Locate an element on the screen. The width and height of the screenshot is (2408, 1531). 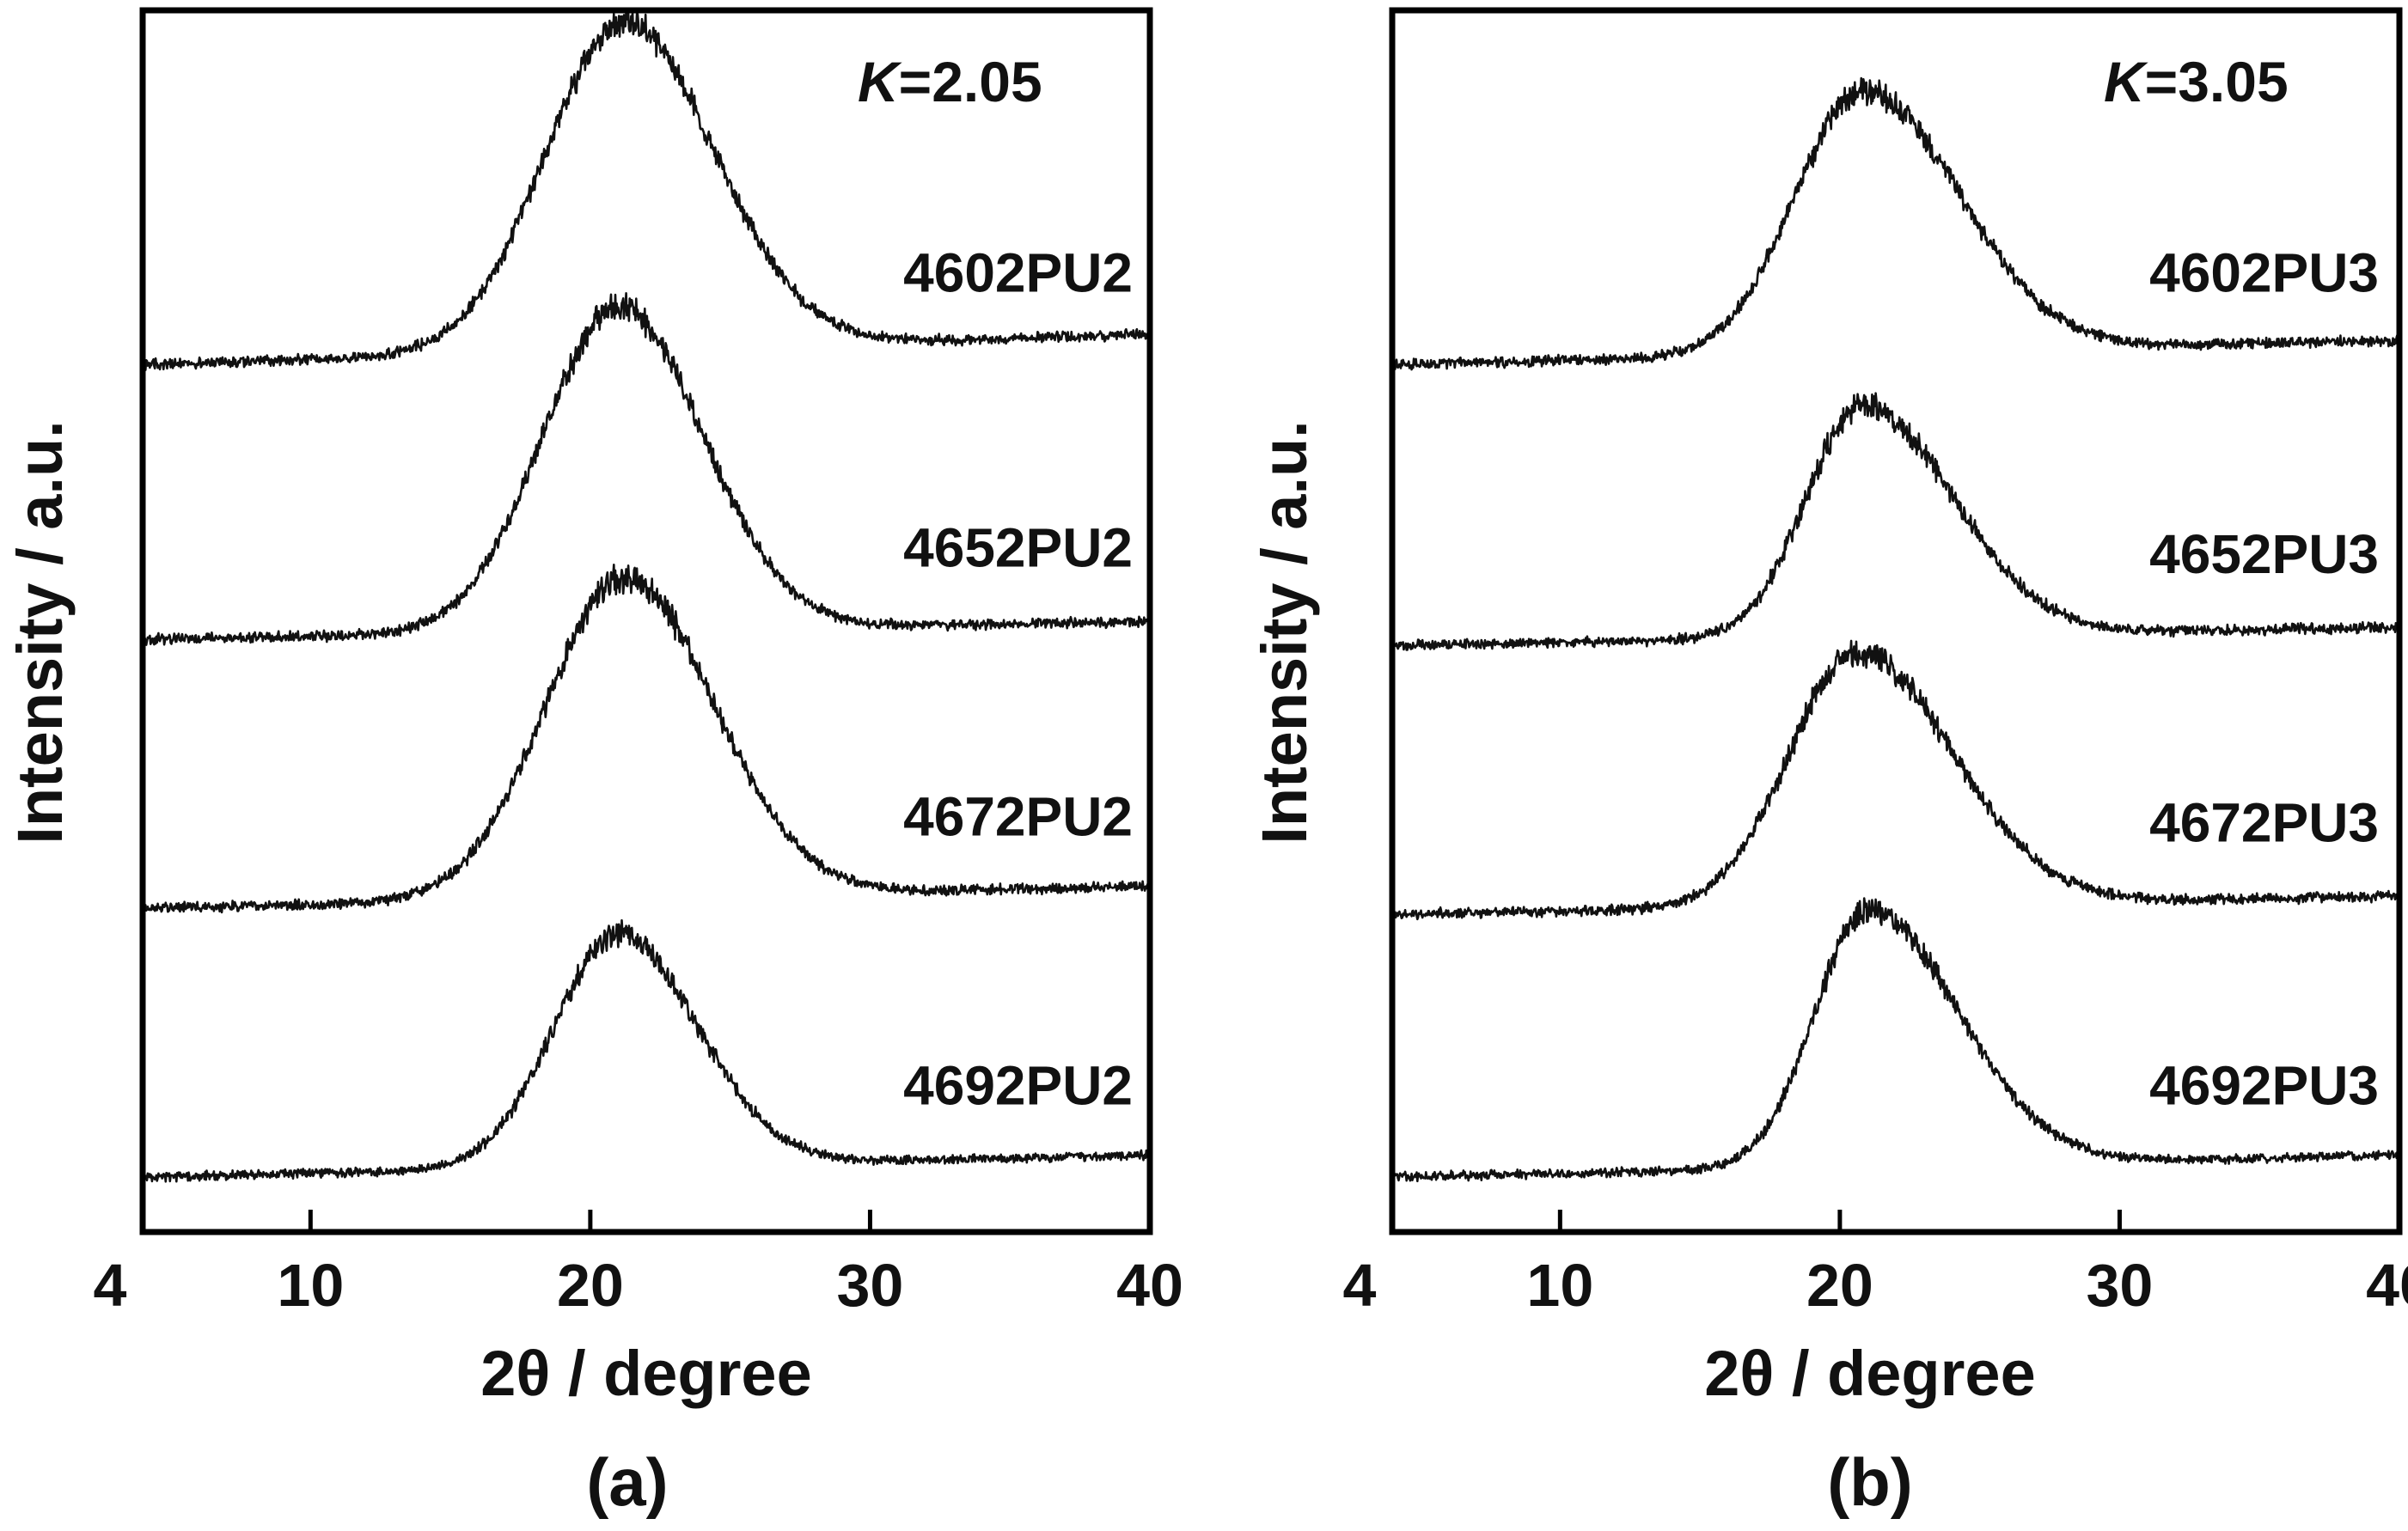
panel-a-k-value: =2.05 is located at coordinates (971, 82).